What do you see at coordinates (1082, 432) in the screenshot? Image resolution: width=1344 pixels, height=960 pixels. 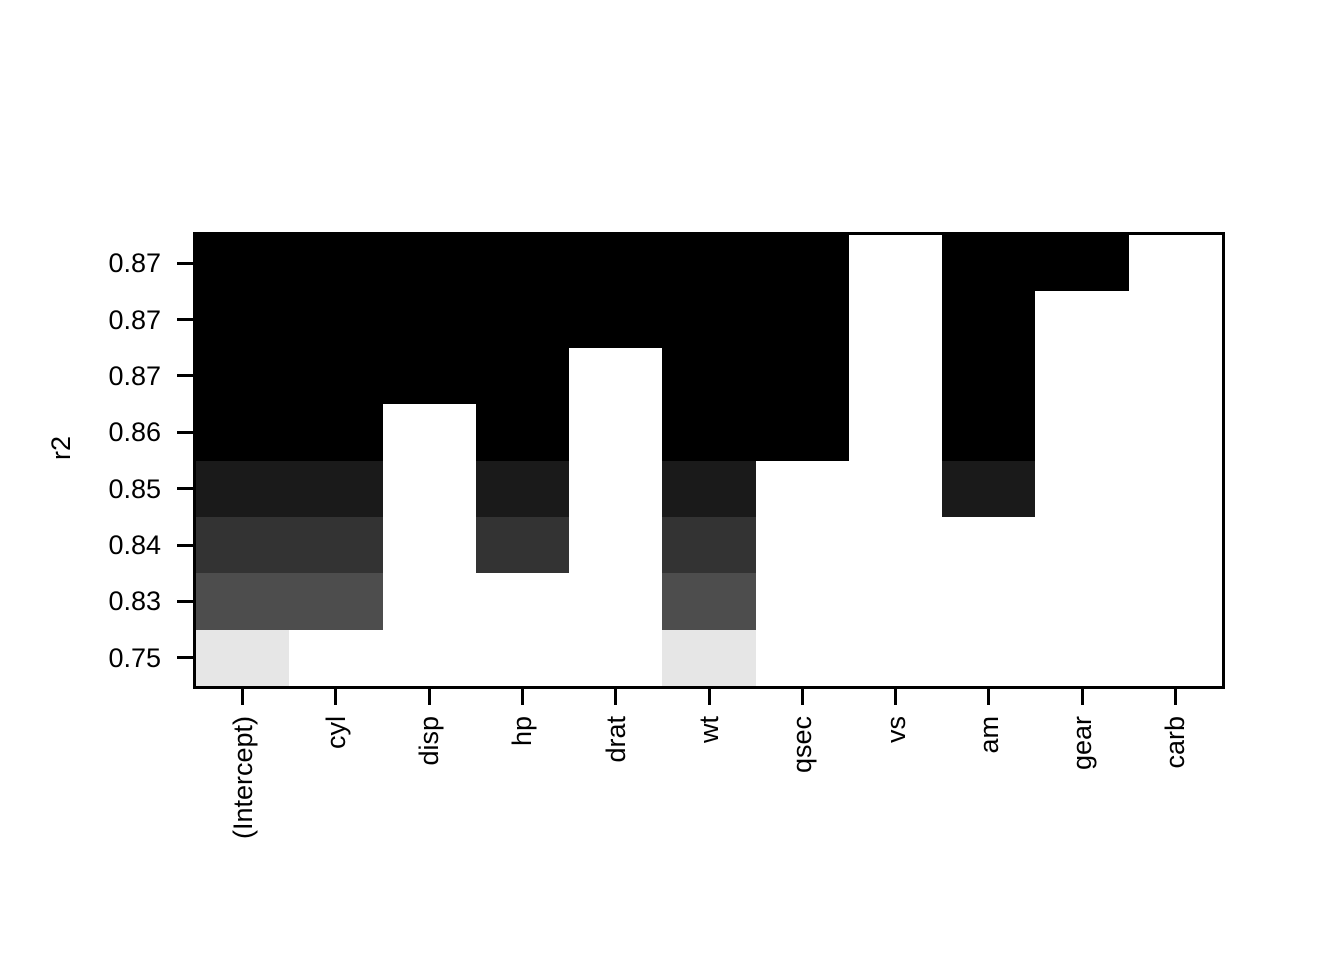 I see `heatmap-cell-gear-0.86` at bounding box center [1082, 432].